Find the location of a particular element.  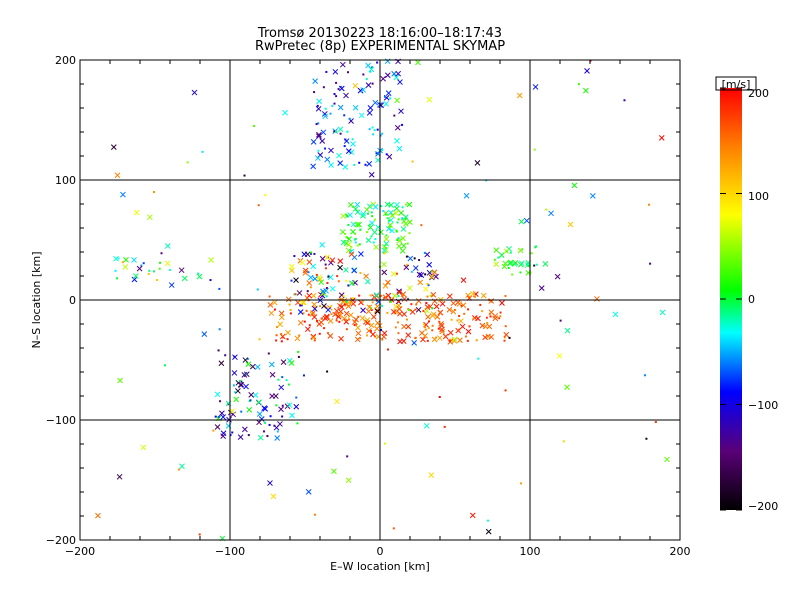

colorbar-label-box is located at coordinates (736, 83).